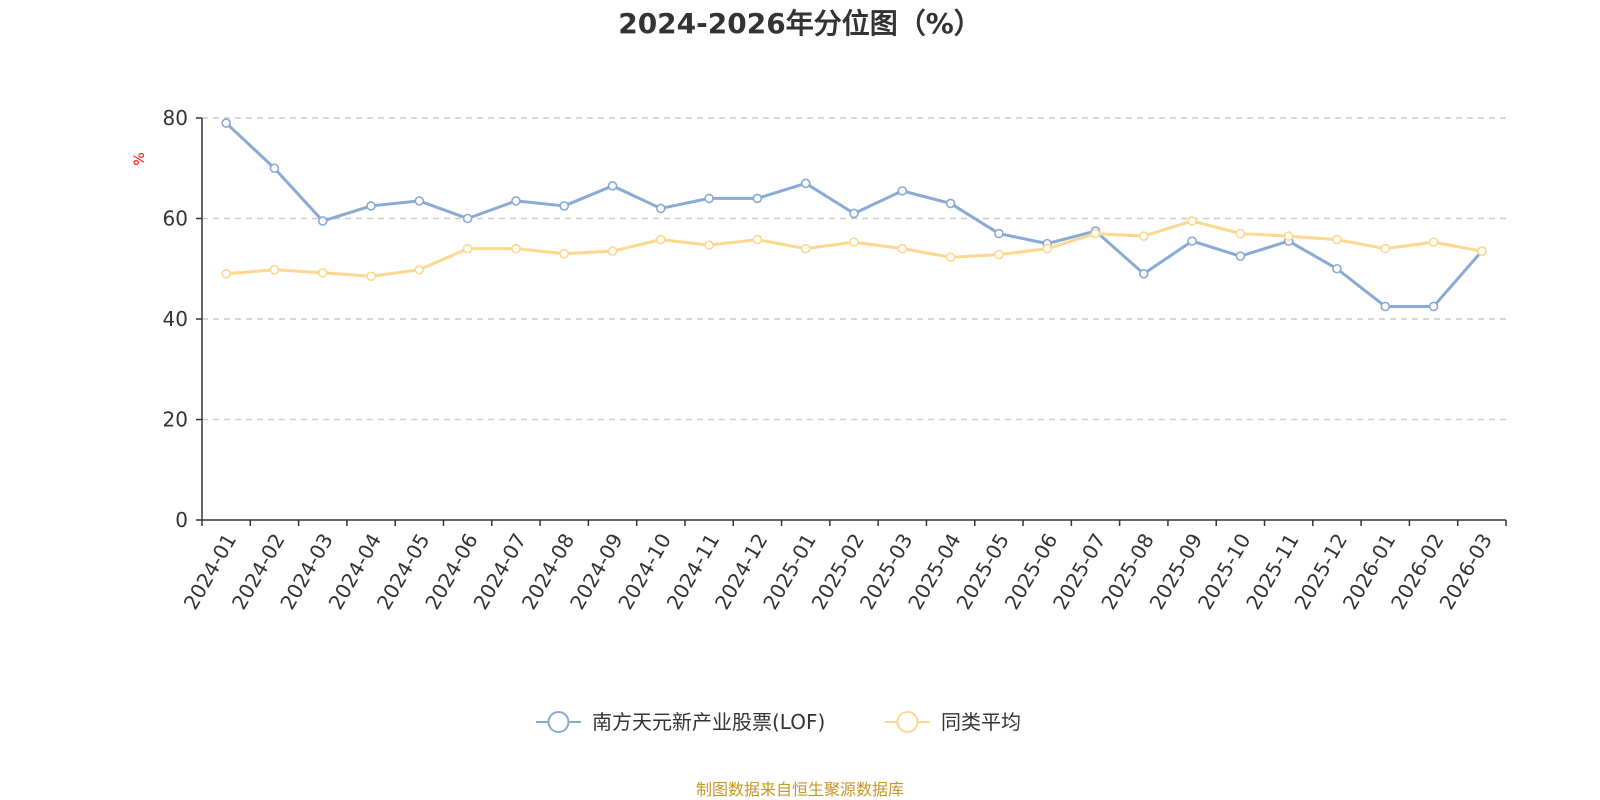  What do you see at coordinates (175, 319) in the screenshot?
I see `y-tick-label: 40` at bounding box center [175, 319].